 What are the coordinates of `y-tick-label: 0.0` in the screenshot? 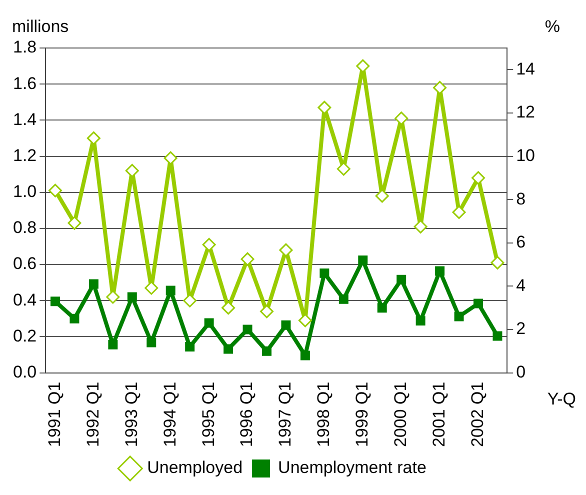 It's located at (24, 372).